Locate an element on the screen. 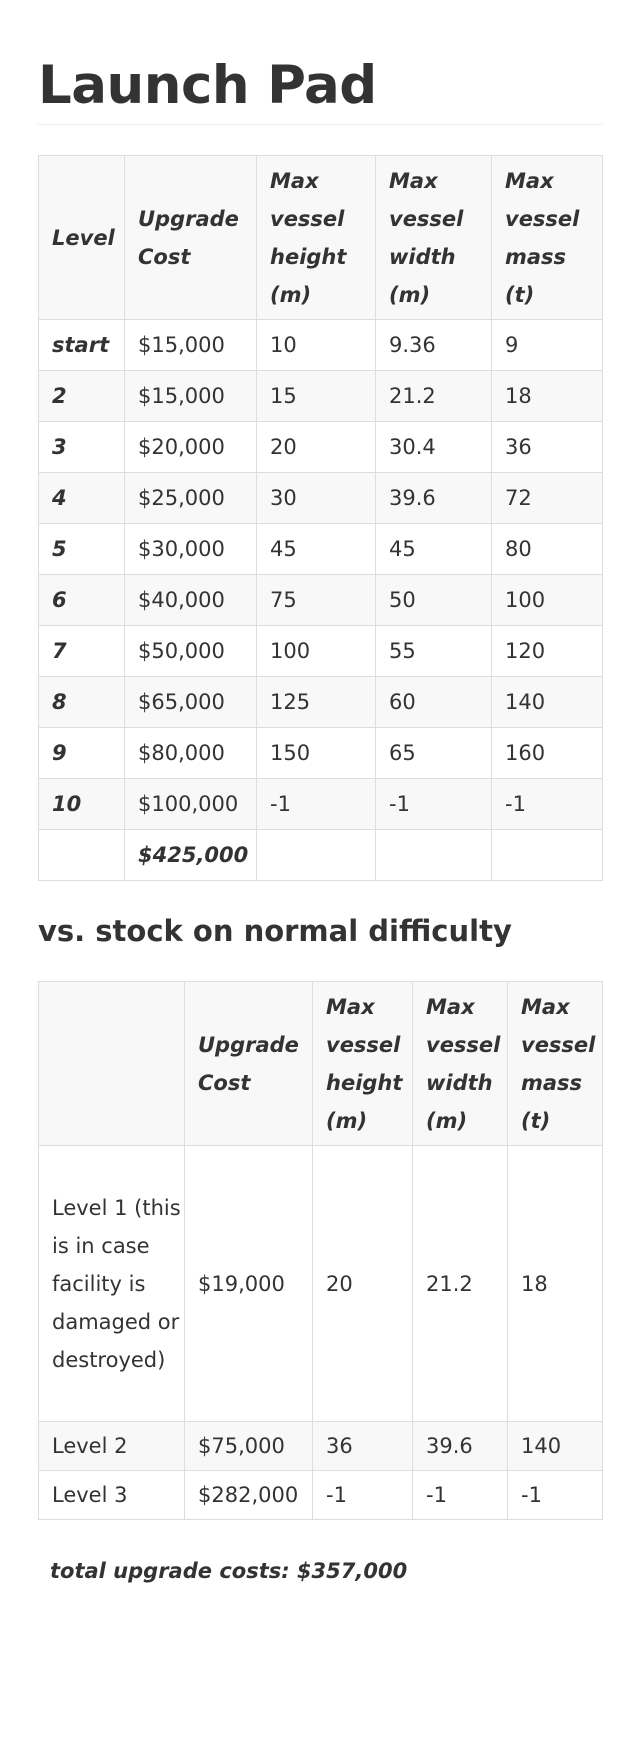  table-row: 8 $65,000 125 60 140 is located at coordinates (320, 702).